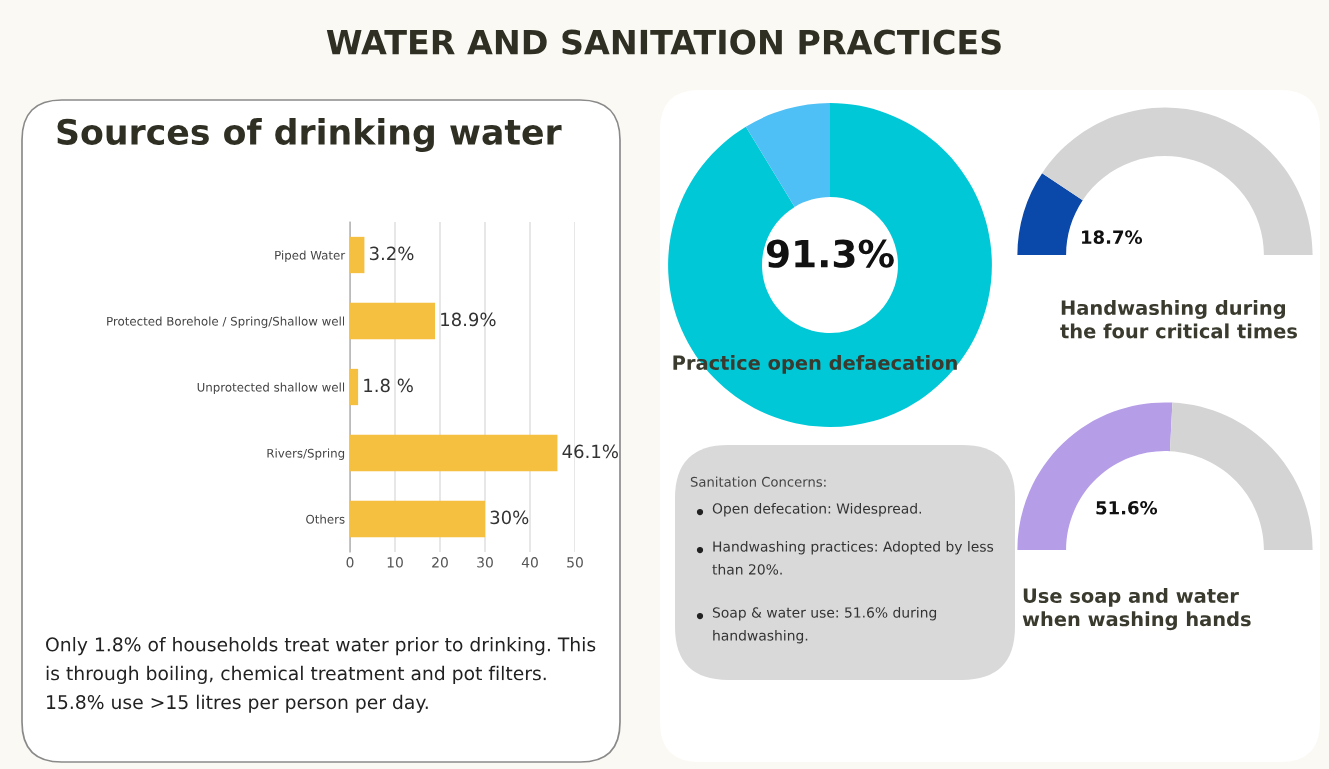  What do you see at coordinates (226, 322) in the screenshot?
I see `y-tick-label: Protected Borehole / Spring/Shallow well` at bounding box center [226, 322].